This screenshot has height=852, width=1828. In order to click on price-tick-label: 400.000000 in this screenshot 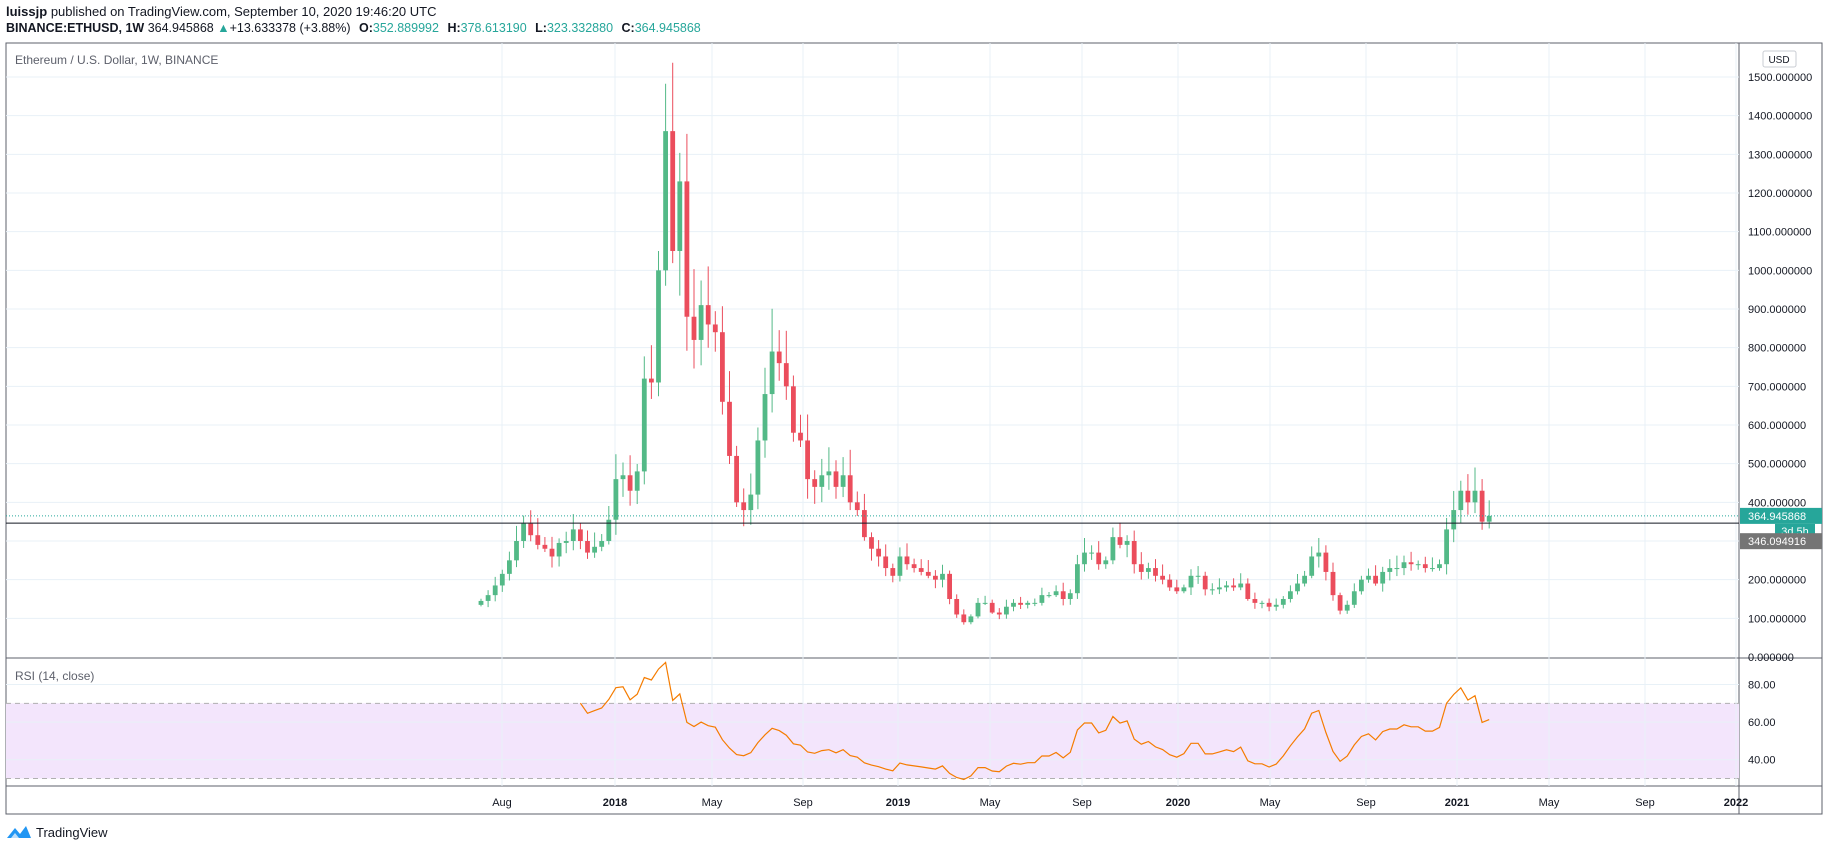, I will do `click(1777, 503)`.